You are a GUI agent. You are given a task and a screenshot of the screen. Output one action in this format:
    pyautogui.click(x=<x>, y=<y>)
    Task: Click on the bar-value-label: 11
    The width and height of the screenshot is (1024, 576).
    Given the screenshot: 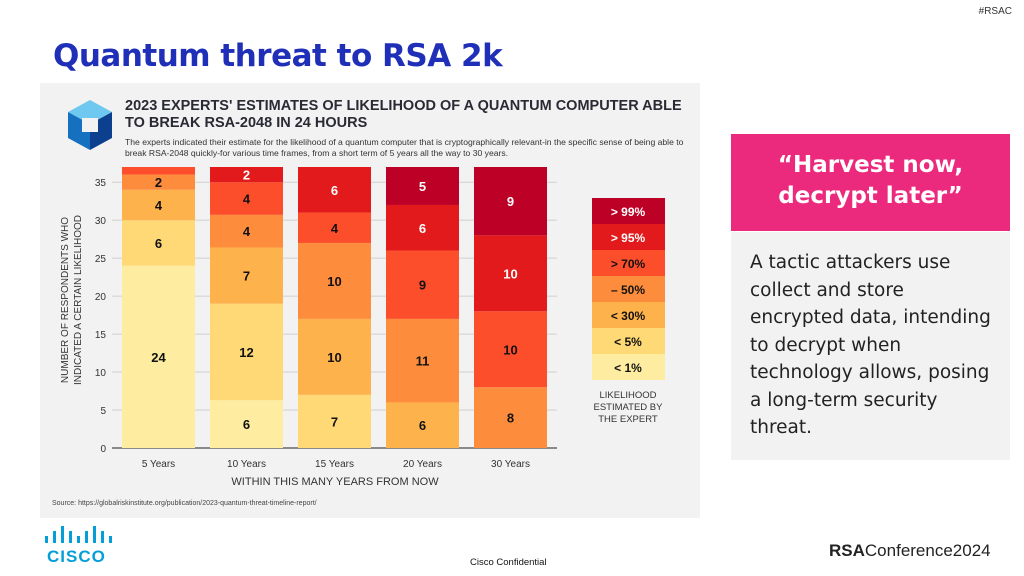 What is the action you would take?
    pyautogui.click(x=423, y=361)
    